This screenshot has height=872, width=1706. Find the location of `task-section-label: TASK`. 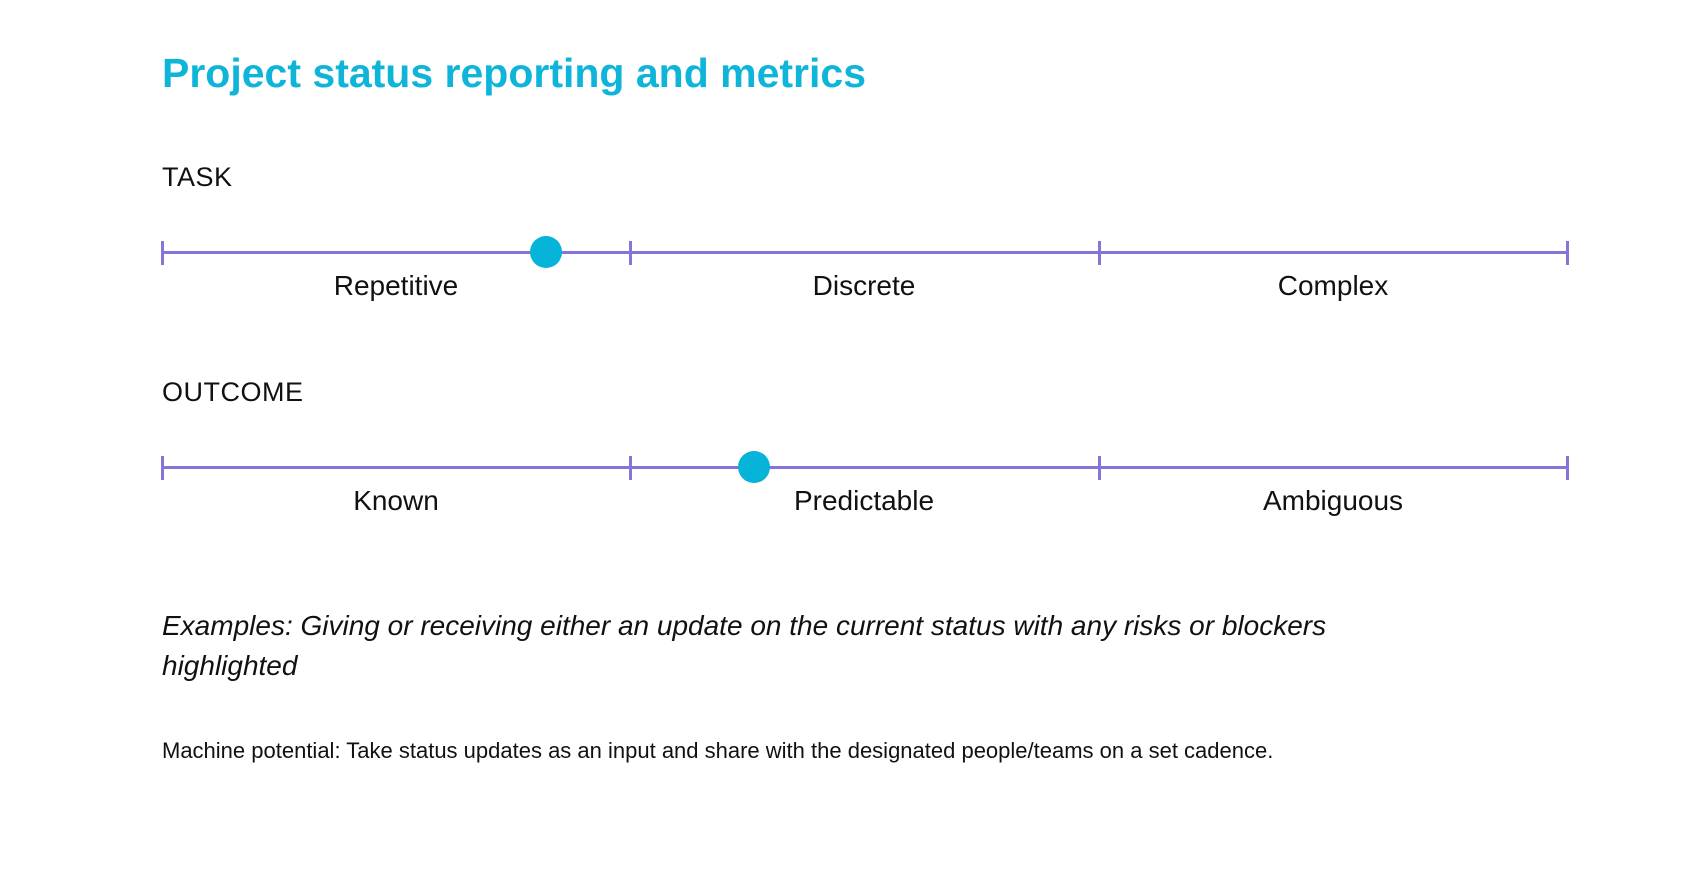

task-section-label: TASK is located at coordinates (197, 177).